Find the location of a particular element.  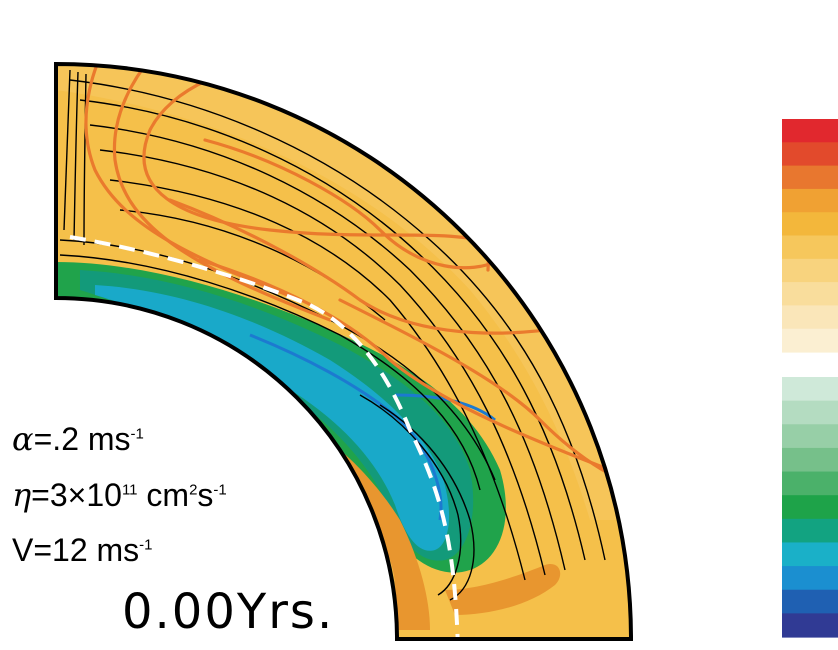

orange-patch-left is located at coordinates (365, 525).